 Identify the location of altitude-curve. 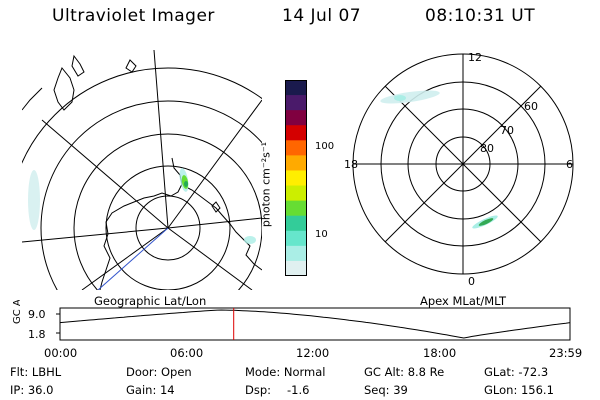
(315, 324).